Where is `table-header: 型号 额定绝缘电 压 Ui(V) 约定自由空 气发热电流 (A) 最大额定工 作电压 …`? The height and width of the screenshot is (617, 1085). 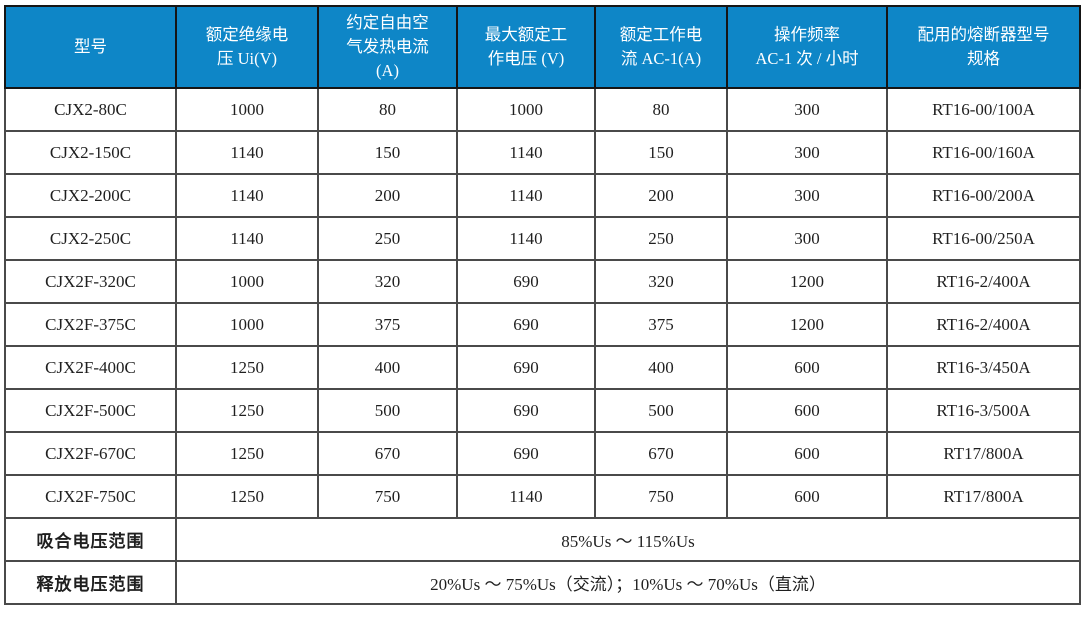 table-header: 型号 额定绝缘电 压 Ui(V) 约定自由空 气发热电流 (A) 最大额定工 作电压 … is located at coordinates (542, 47).